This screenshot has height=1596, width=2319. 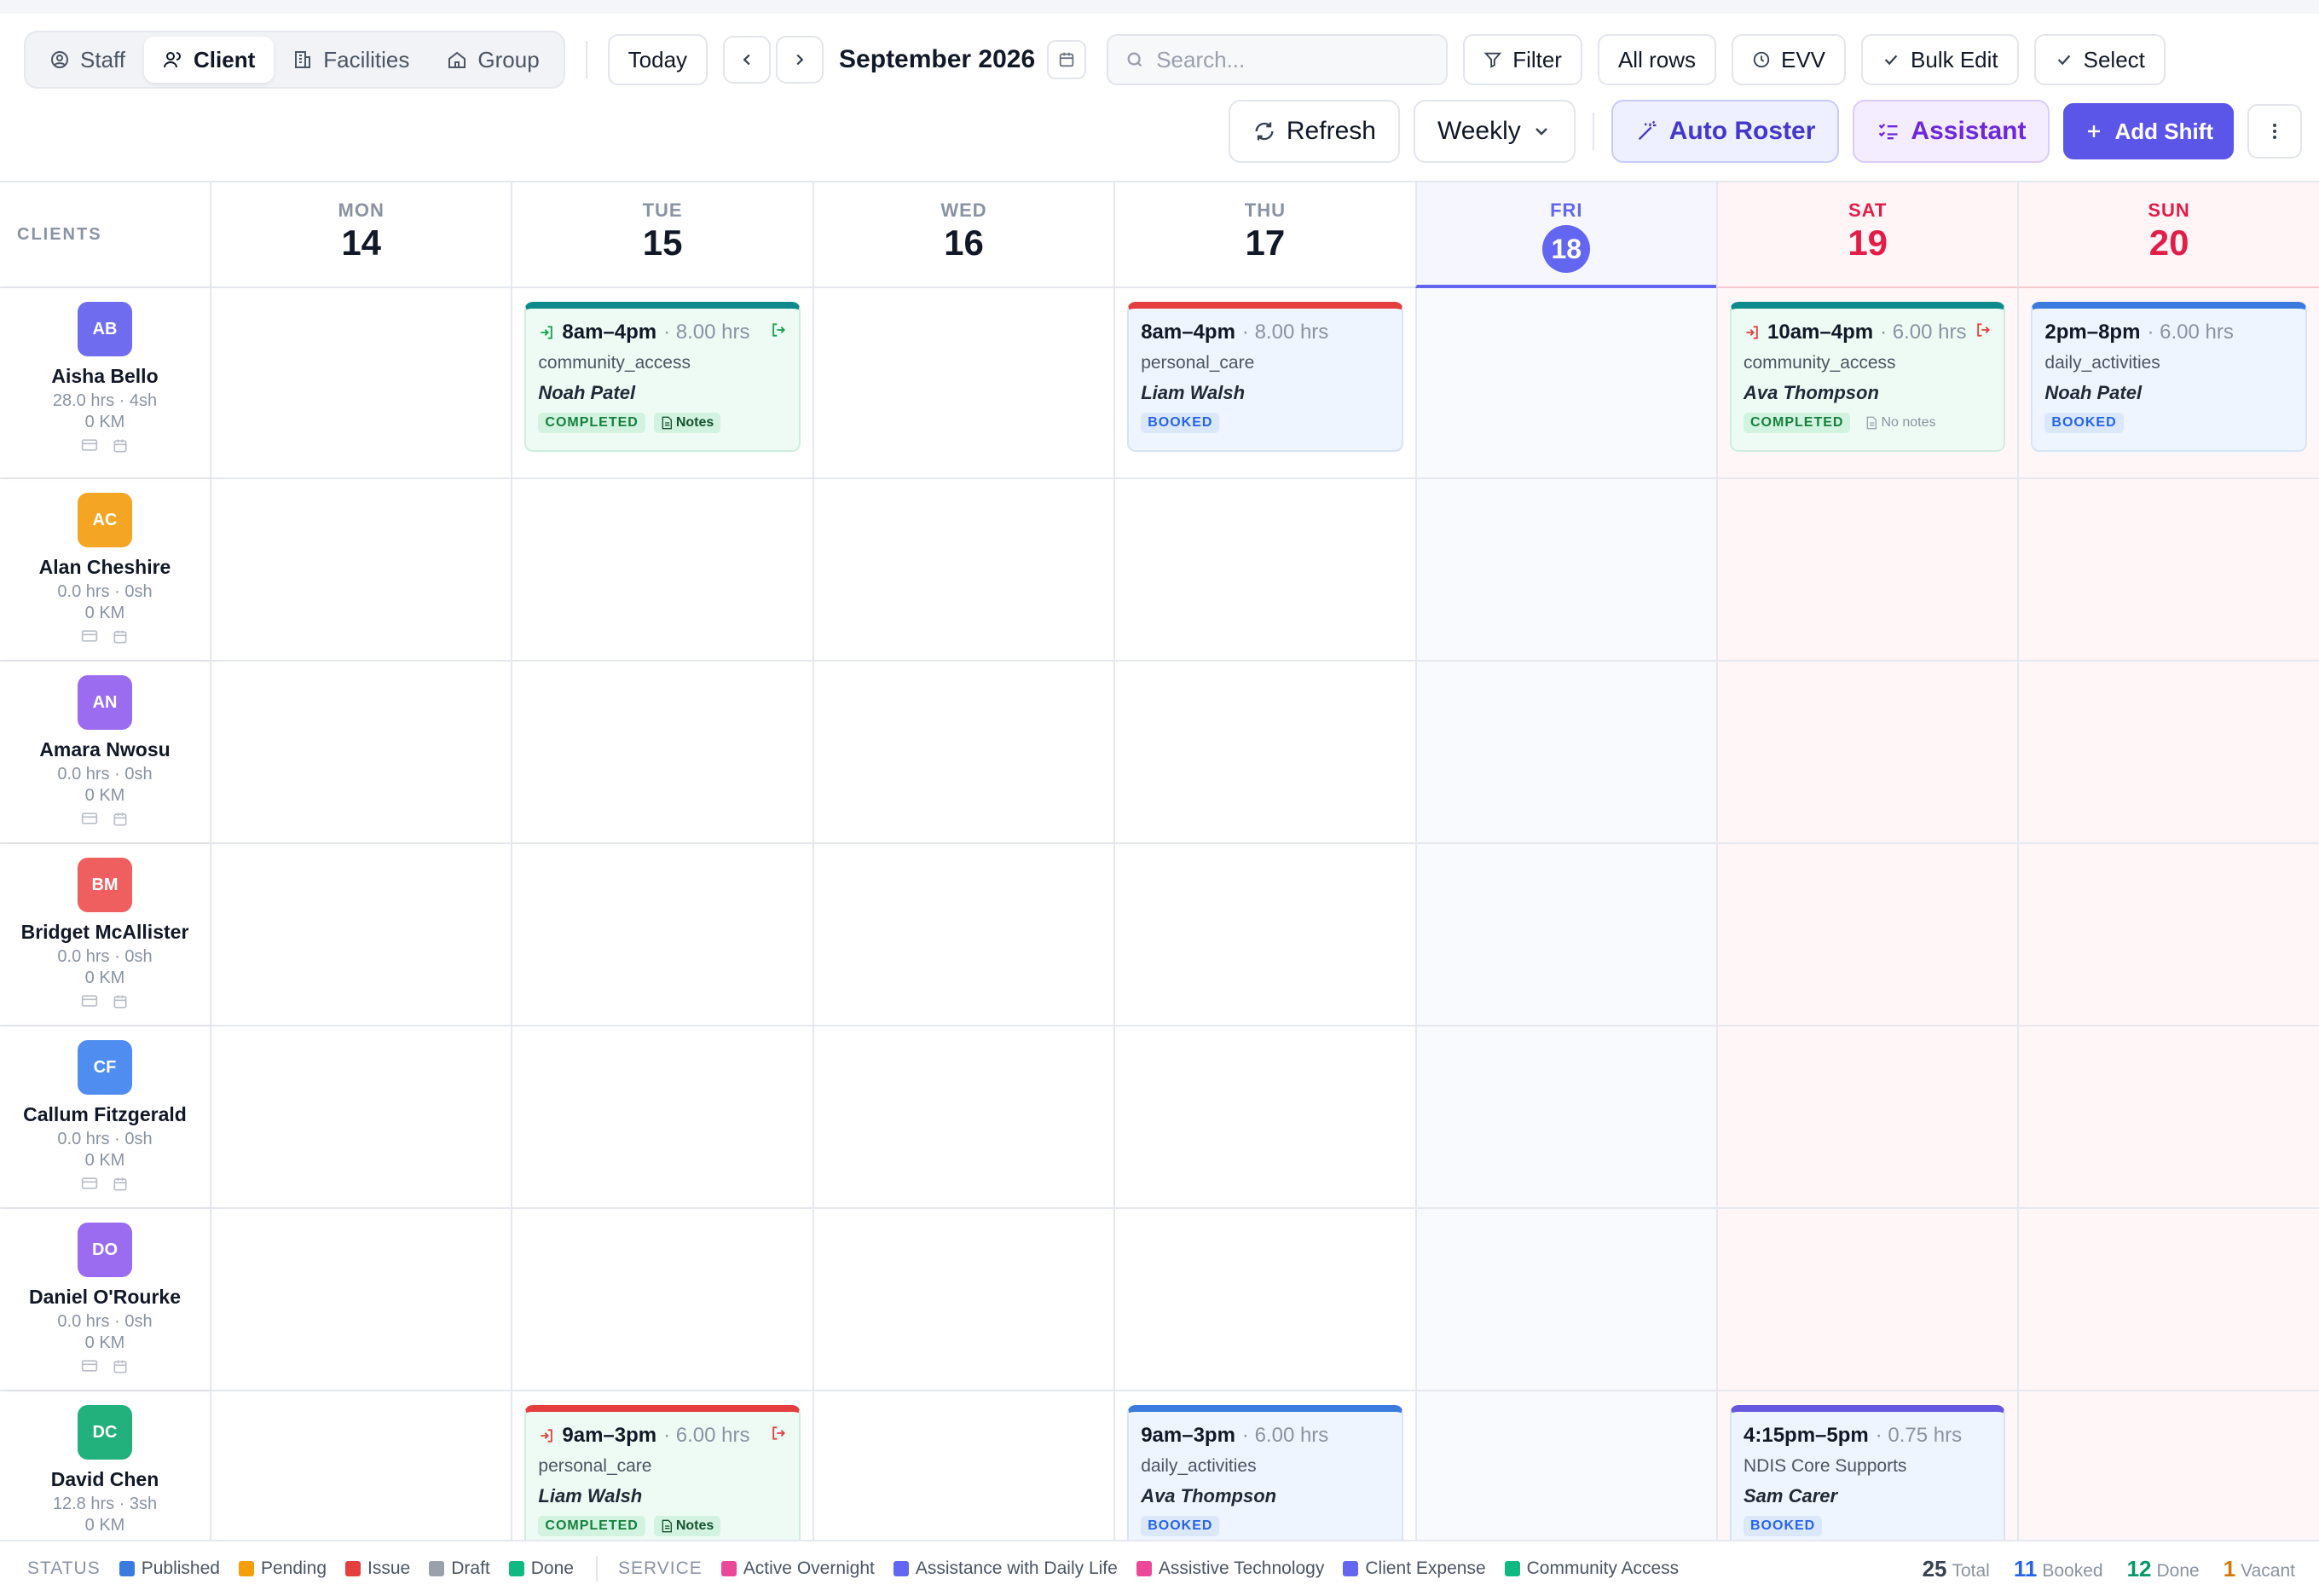 What do you see at coordinates (1264, 235) in the screenshot?
I see `day-header-thu: THU 17` at bounding box center [1264, 235].